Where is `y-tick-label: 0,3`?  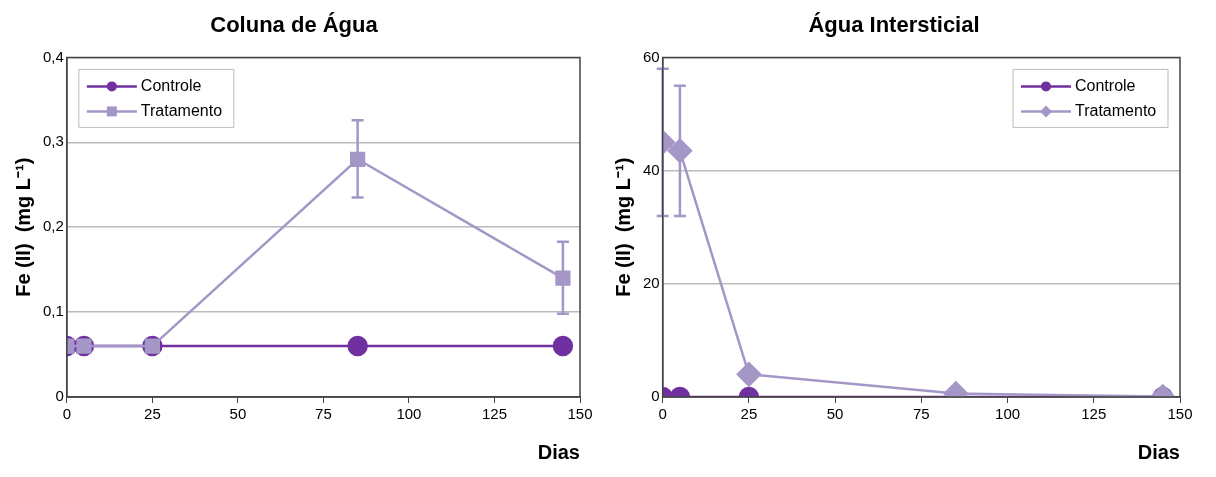
y-tick-label: 0,3 is located at coordinates (53, 141).